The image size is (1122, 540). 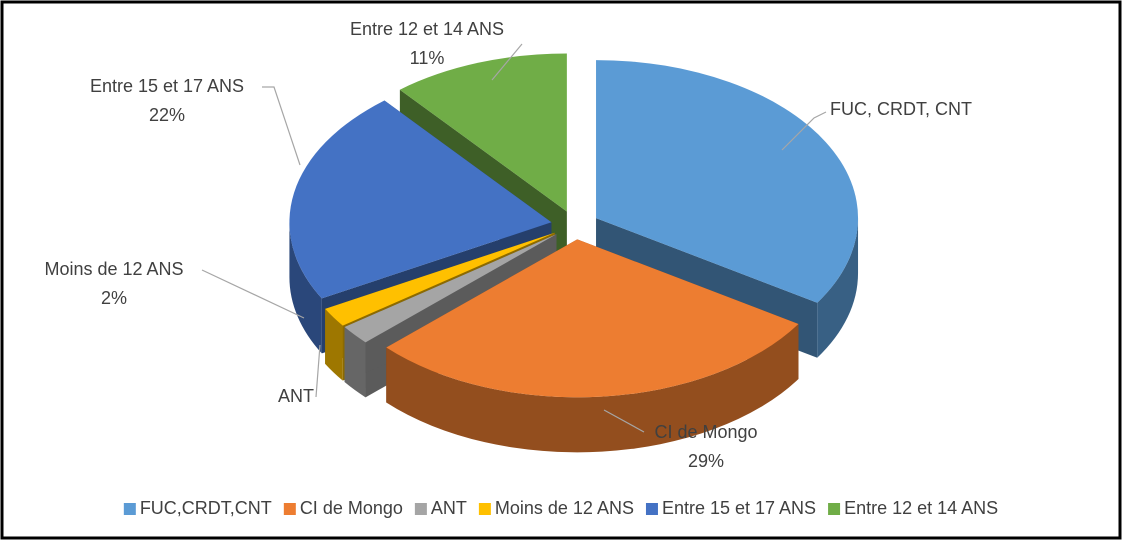 I want to click on data-label-name: FUC, CRDT, CNT, so click(x=901, y=109).